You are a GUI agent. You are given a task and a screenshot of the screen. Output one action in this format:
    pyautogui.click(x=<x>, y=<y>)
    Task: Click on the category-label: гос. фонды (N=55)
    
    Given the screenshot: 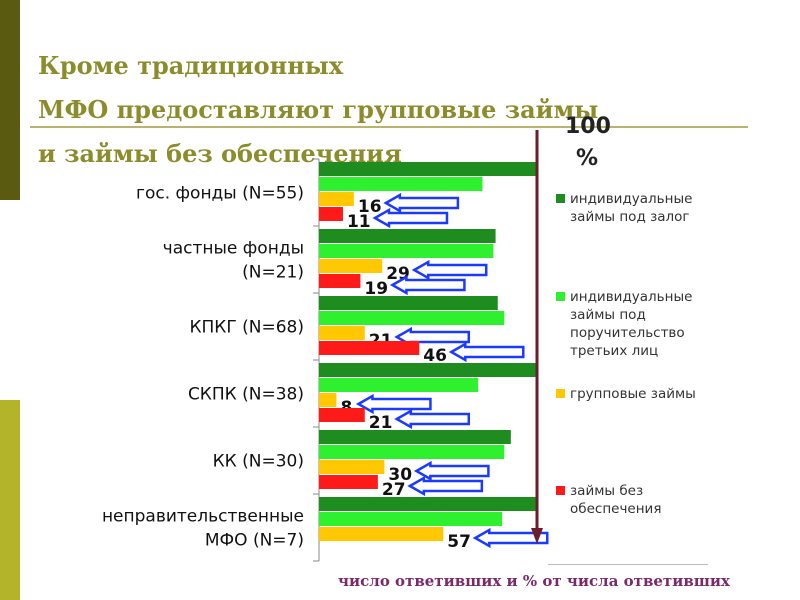 What is the action you would take?
    pyautogui.click(x=220, y=194)
    